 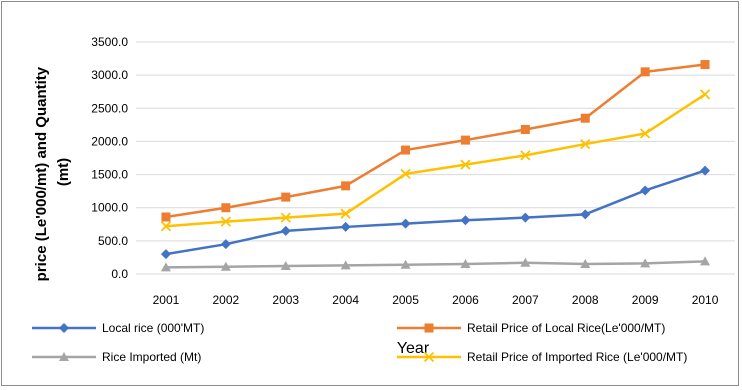 I want to click on y-tick-label: 2000.0, so click(x=109, y=141).